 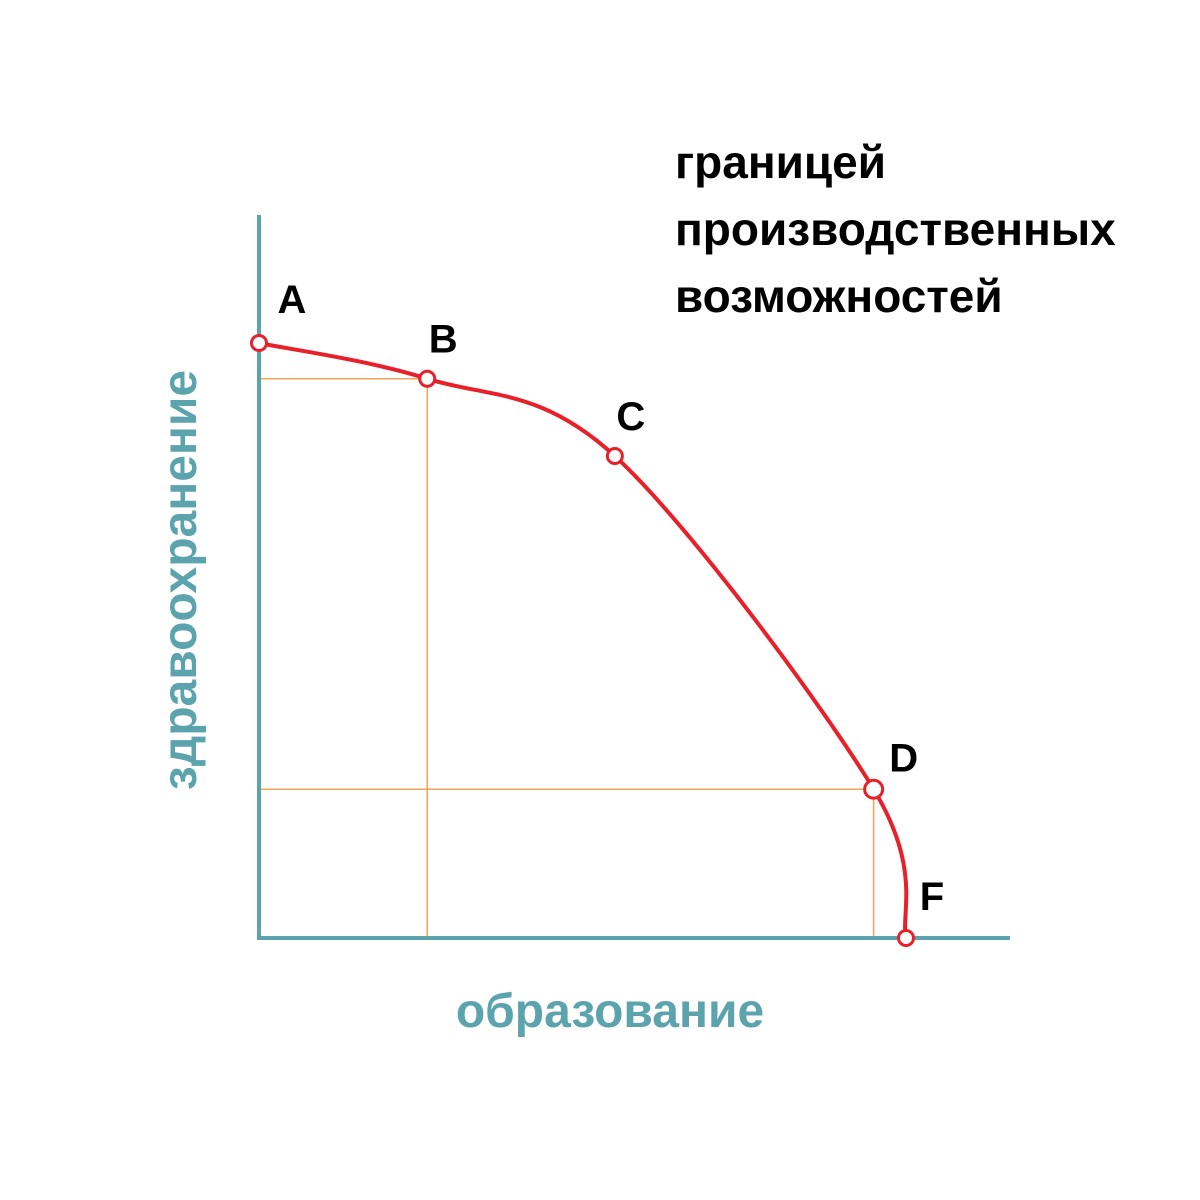 I want to click on point-marker-A, so click(x=259, y=343).